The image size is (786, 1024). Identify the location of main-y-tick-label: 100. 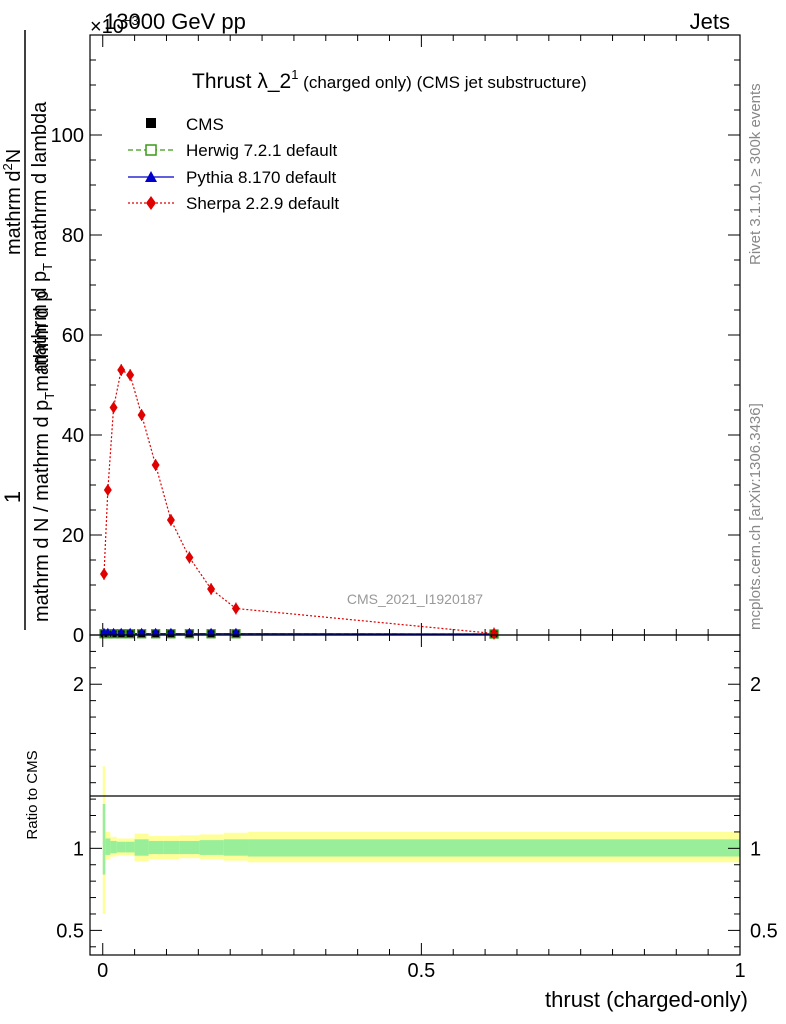
(67, 136).